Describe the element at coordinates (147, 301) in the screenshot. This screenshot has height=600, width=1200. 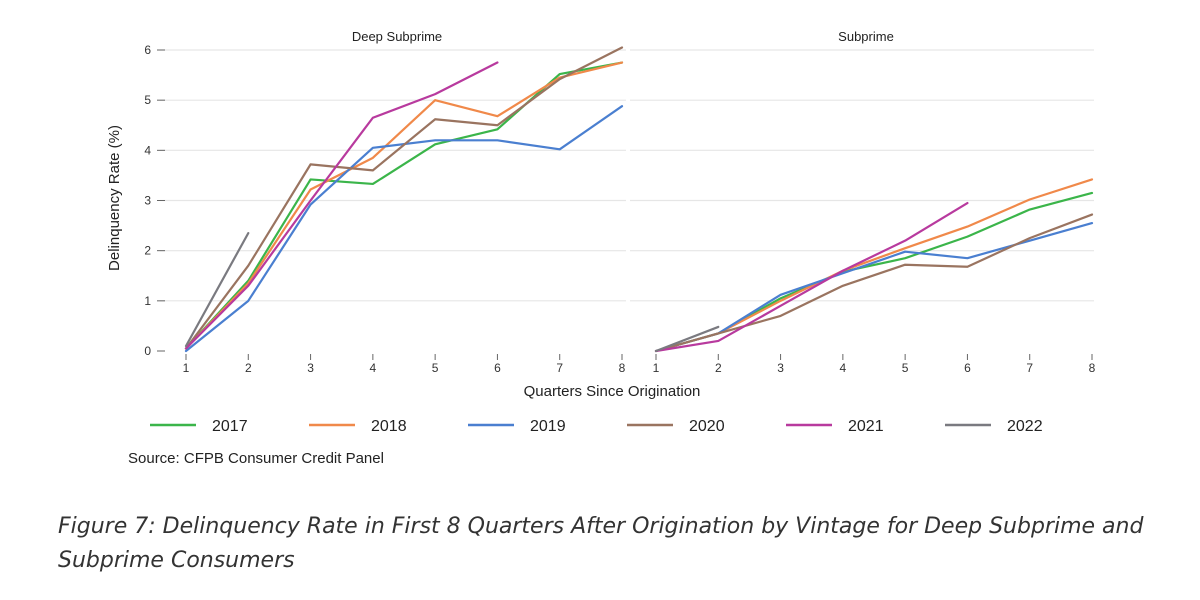
I see `y-tick-label: 1` at that location.